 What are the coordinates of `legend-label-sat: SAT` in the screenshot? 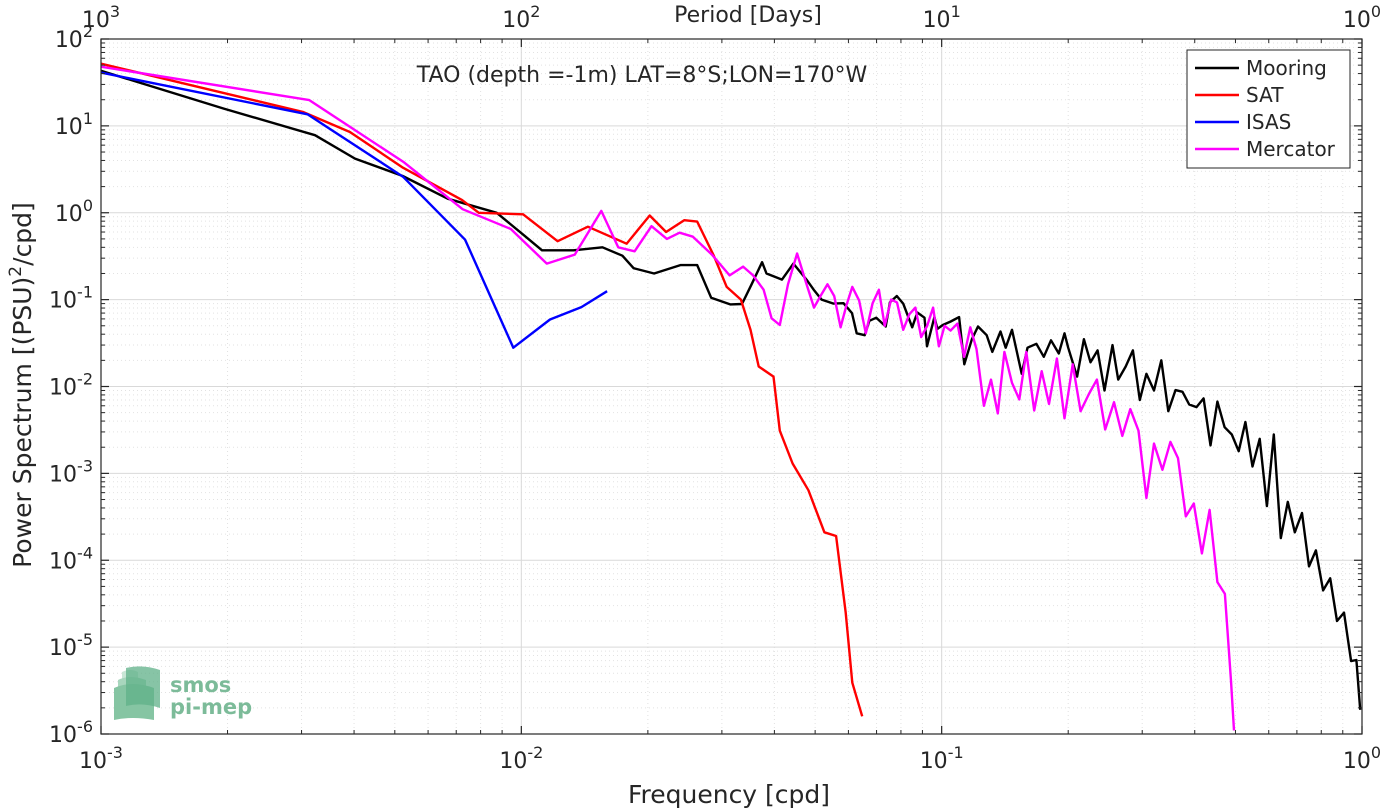 It's located at (1265, 95).